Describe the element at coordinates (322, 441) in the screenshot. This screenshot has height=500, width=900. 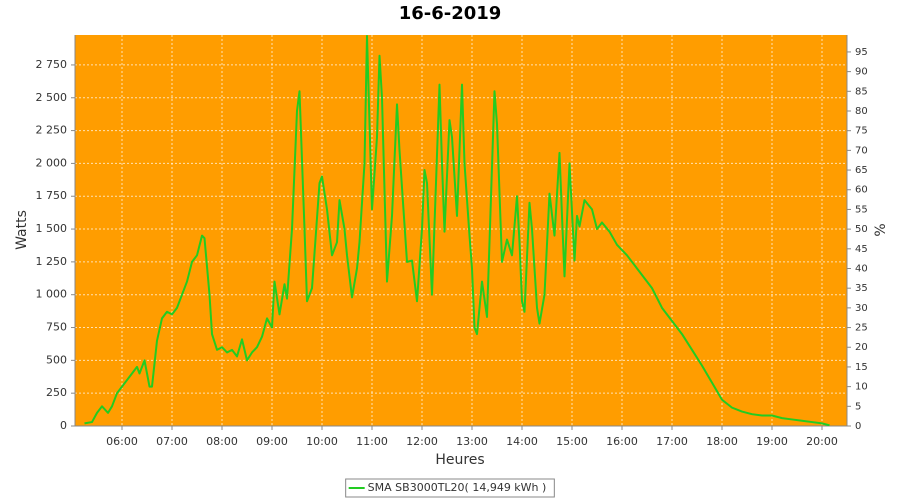
I see `x-tick-label: 10:00` at that location.